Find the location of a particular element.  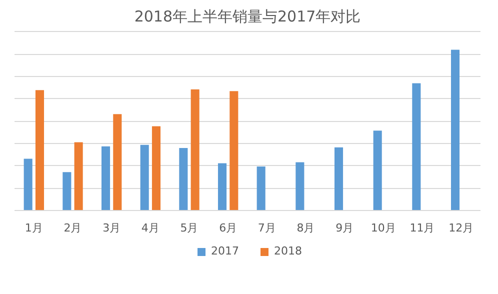

x-tick-label: 8月 is located at coordinates (305, 228).